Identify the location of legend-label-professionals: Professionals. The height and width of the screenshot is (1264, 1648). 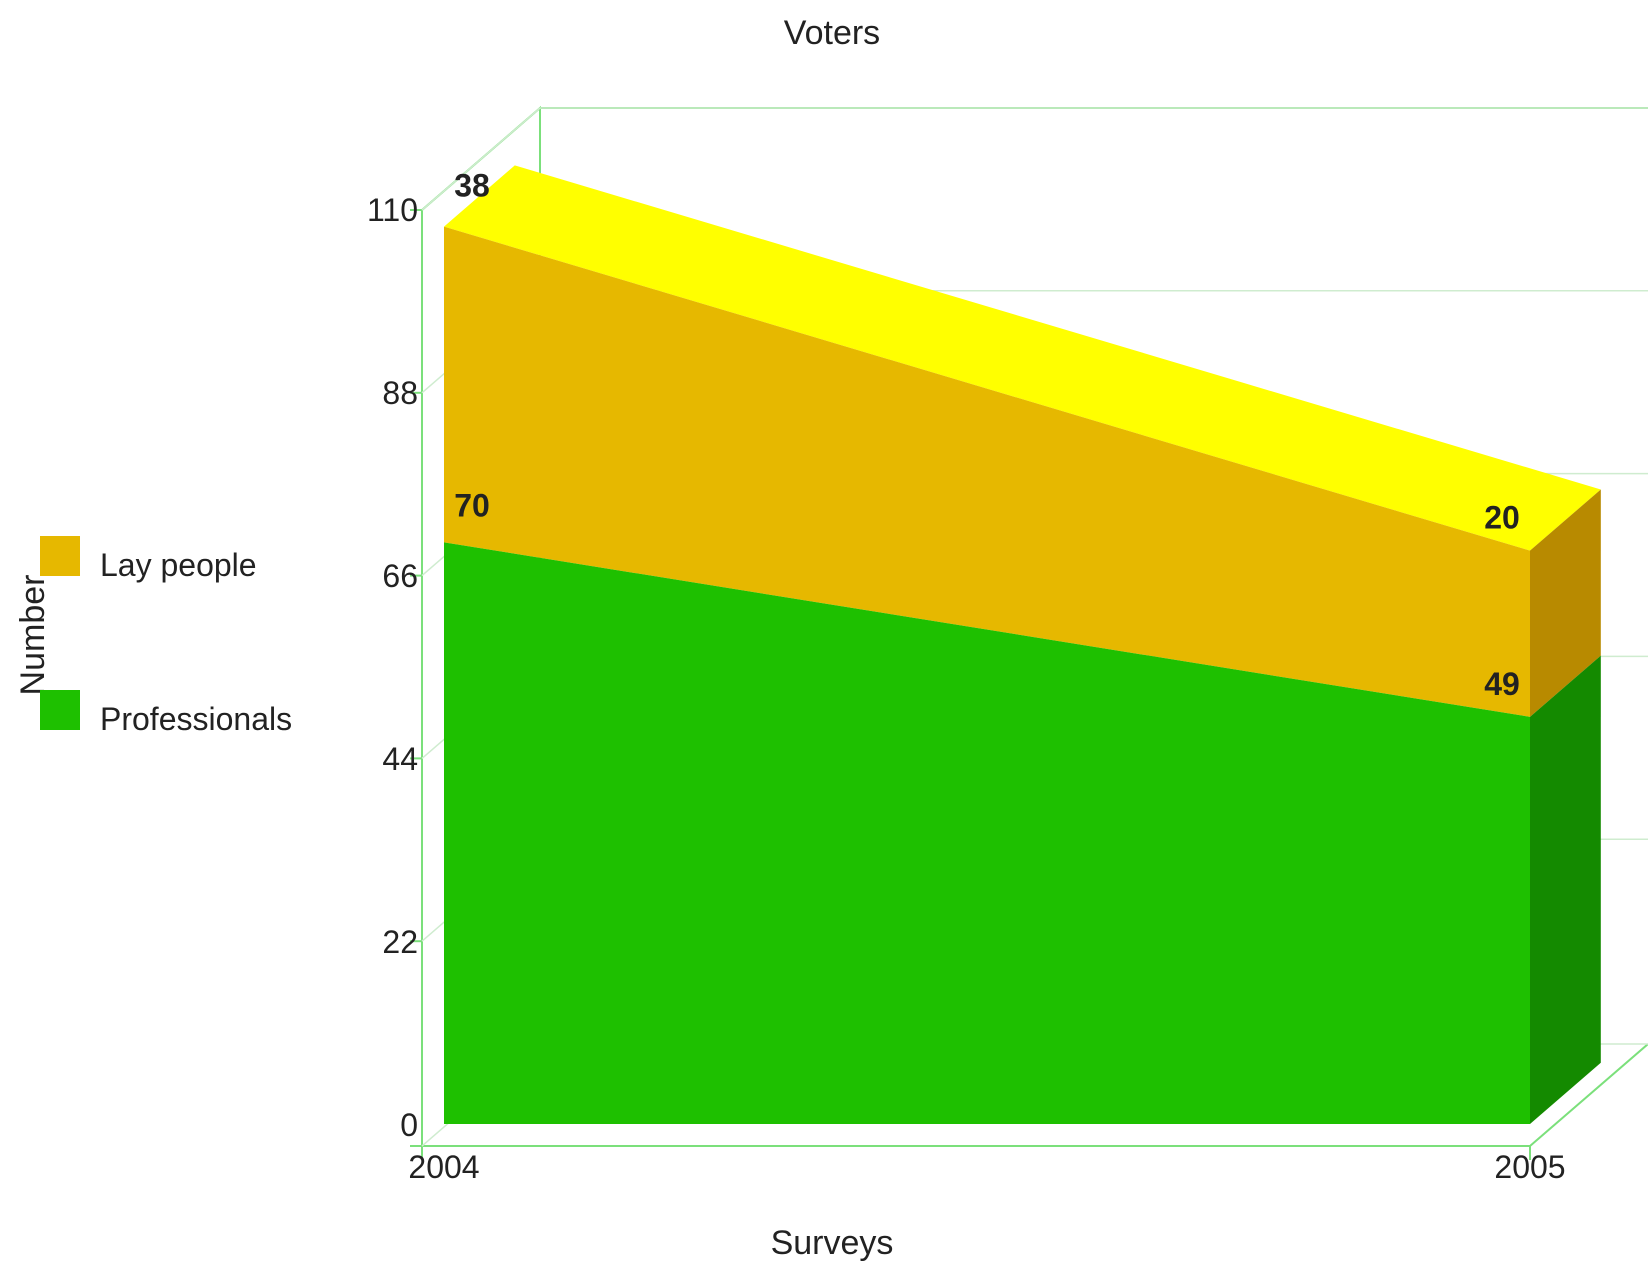
(196, 719).